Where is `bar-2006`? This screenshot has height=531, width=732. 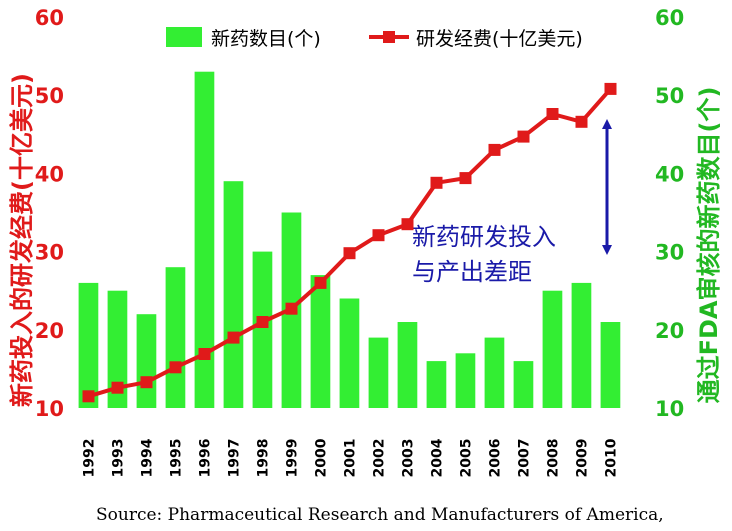
bar-2006 is located at coordinates (494, 372).